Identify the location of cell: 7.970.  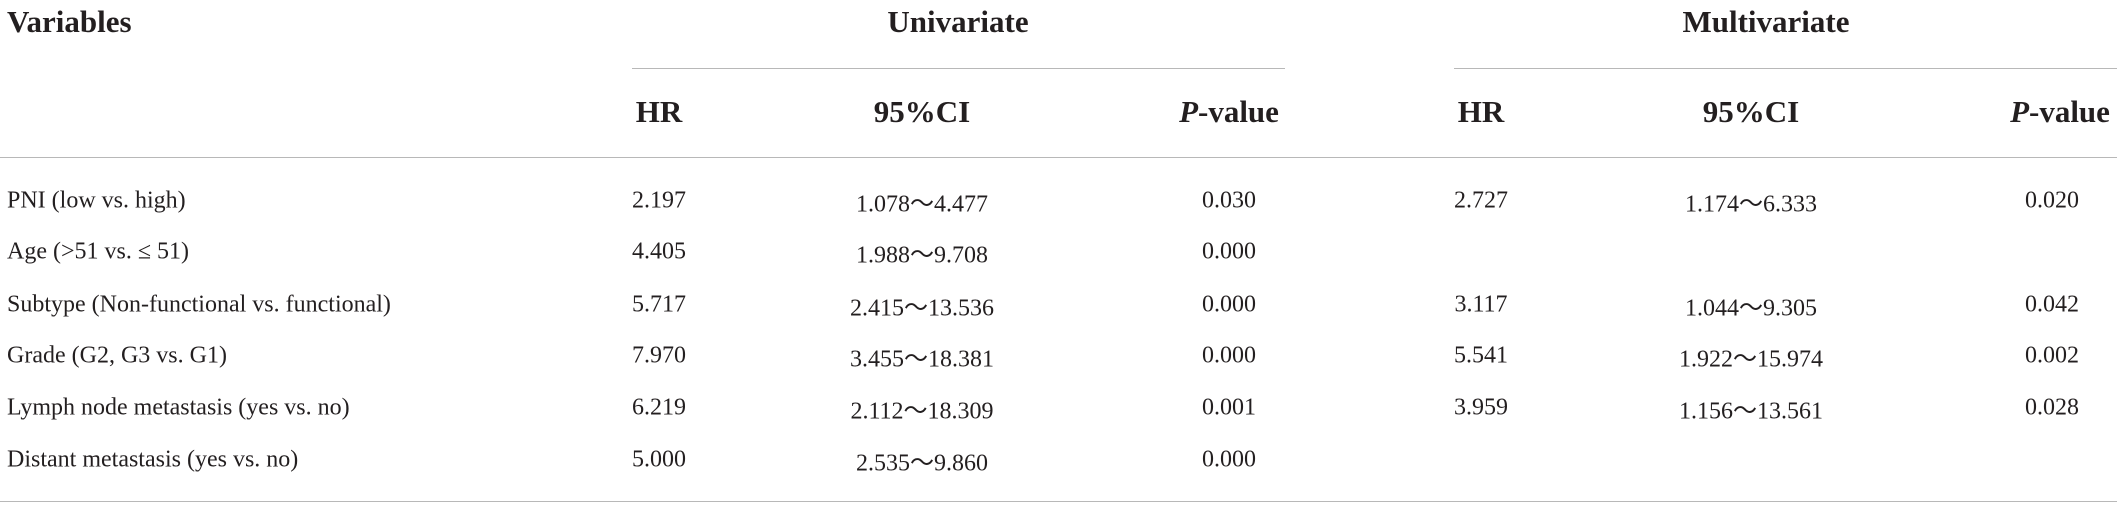
(659, 355).